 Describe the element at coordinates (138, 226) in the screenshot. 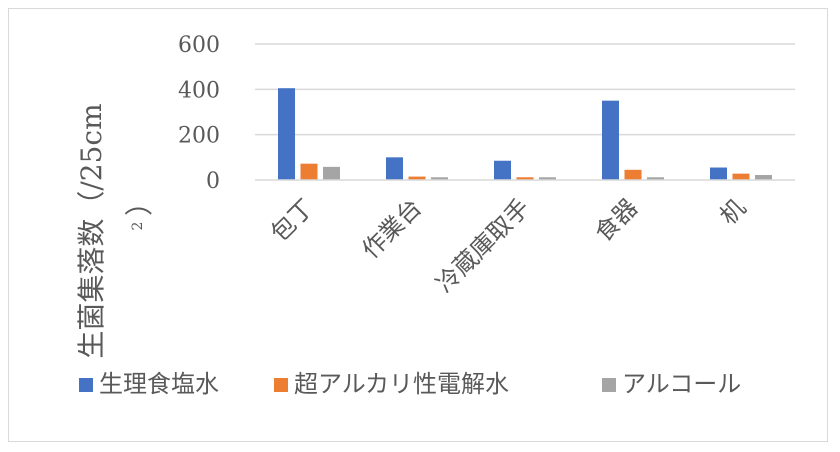

I see `y-axis-label-superscript: 2` at that location.